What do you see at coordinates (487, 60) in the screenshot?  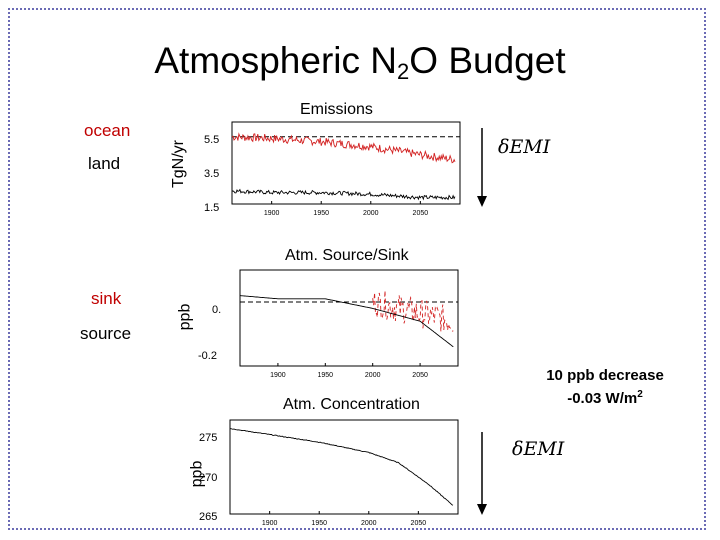 I see `title-text-end: O Budget` at bounding box center [487, 60].